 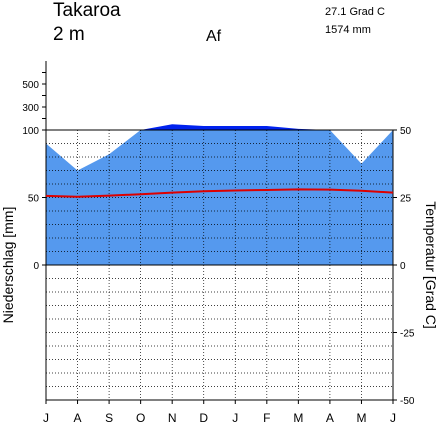 I want to click on precip-tick-label: 500, so click(x=30, y=85).